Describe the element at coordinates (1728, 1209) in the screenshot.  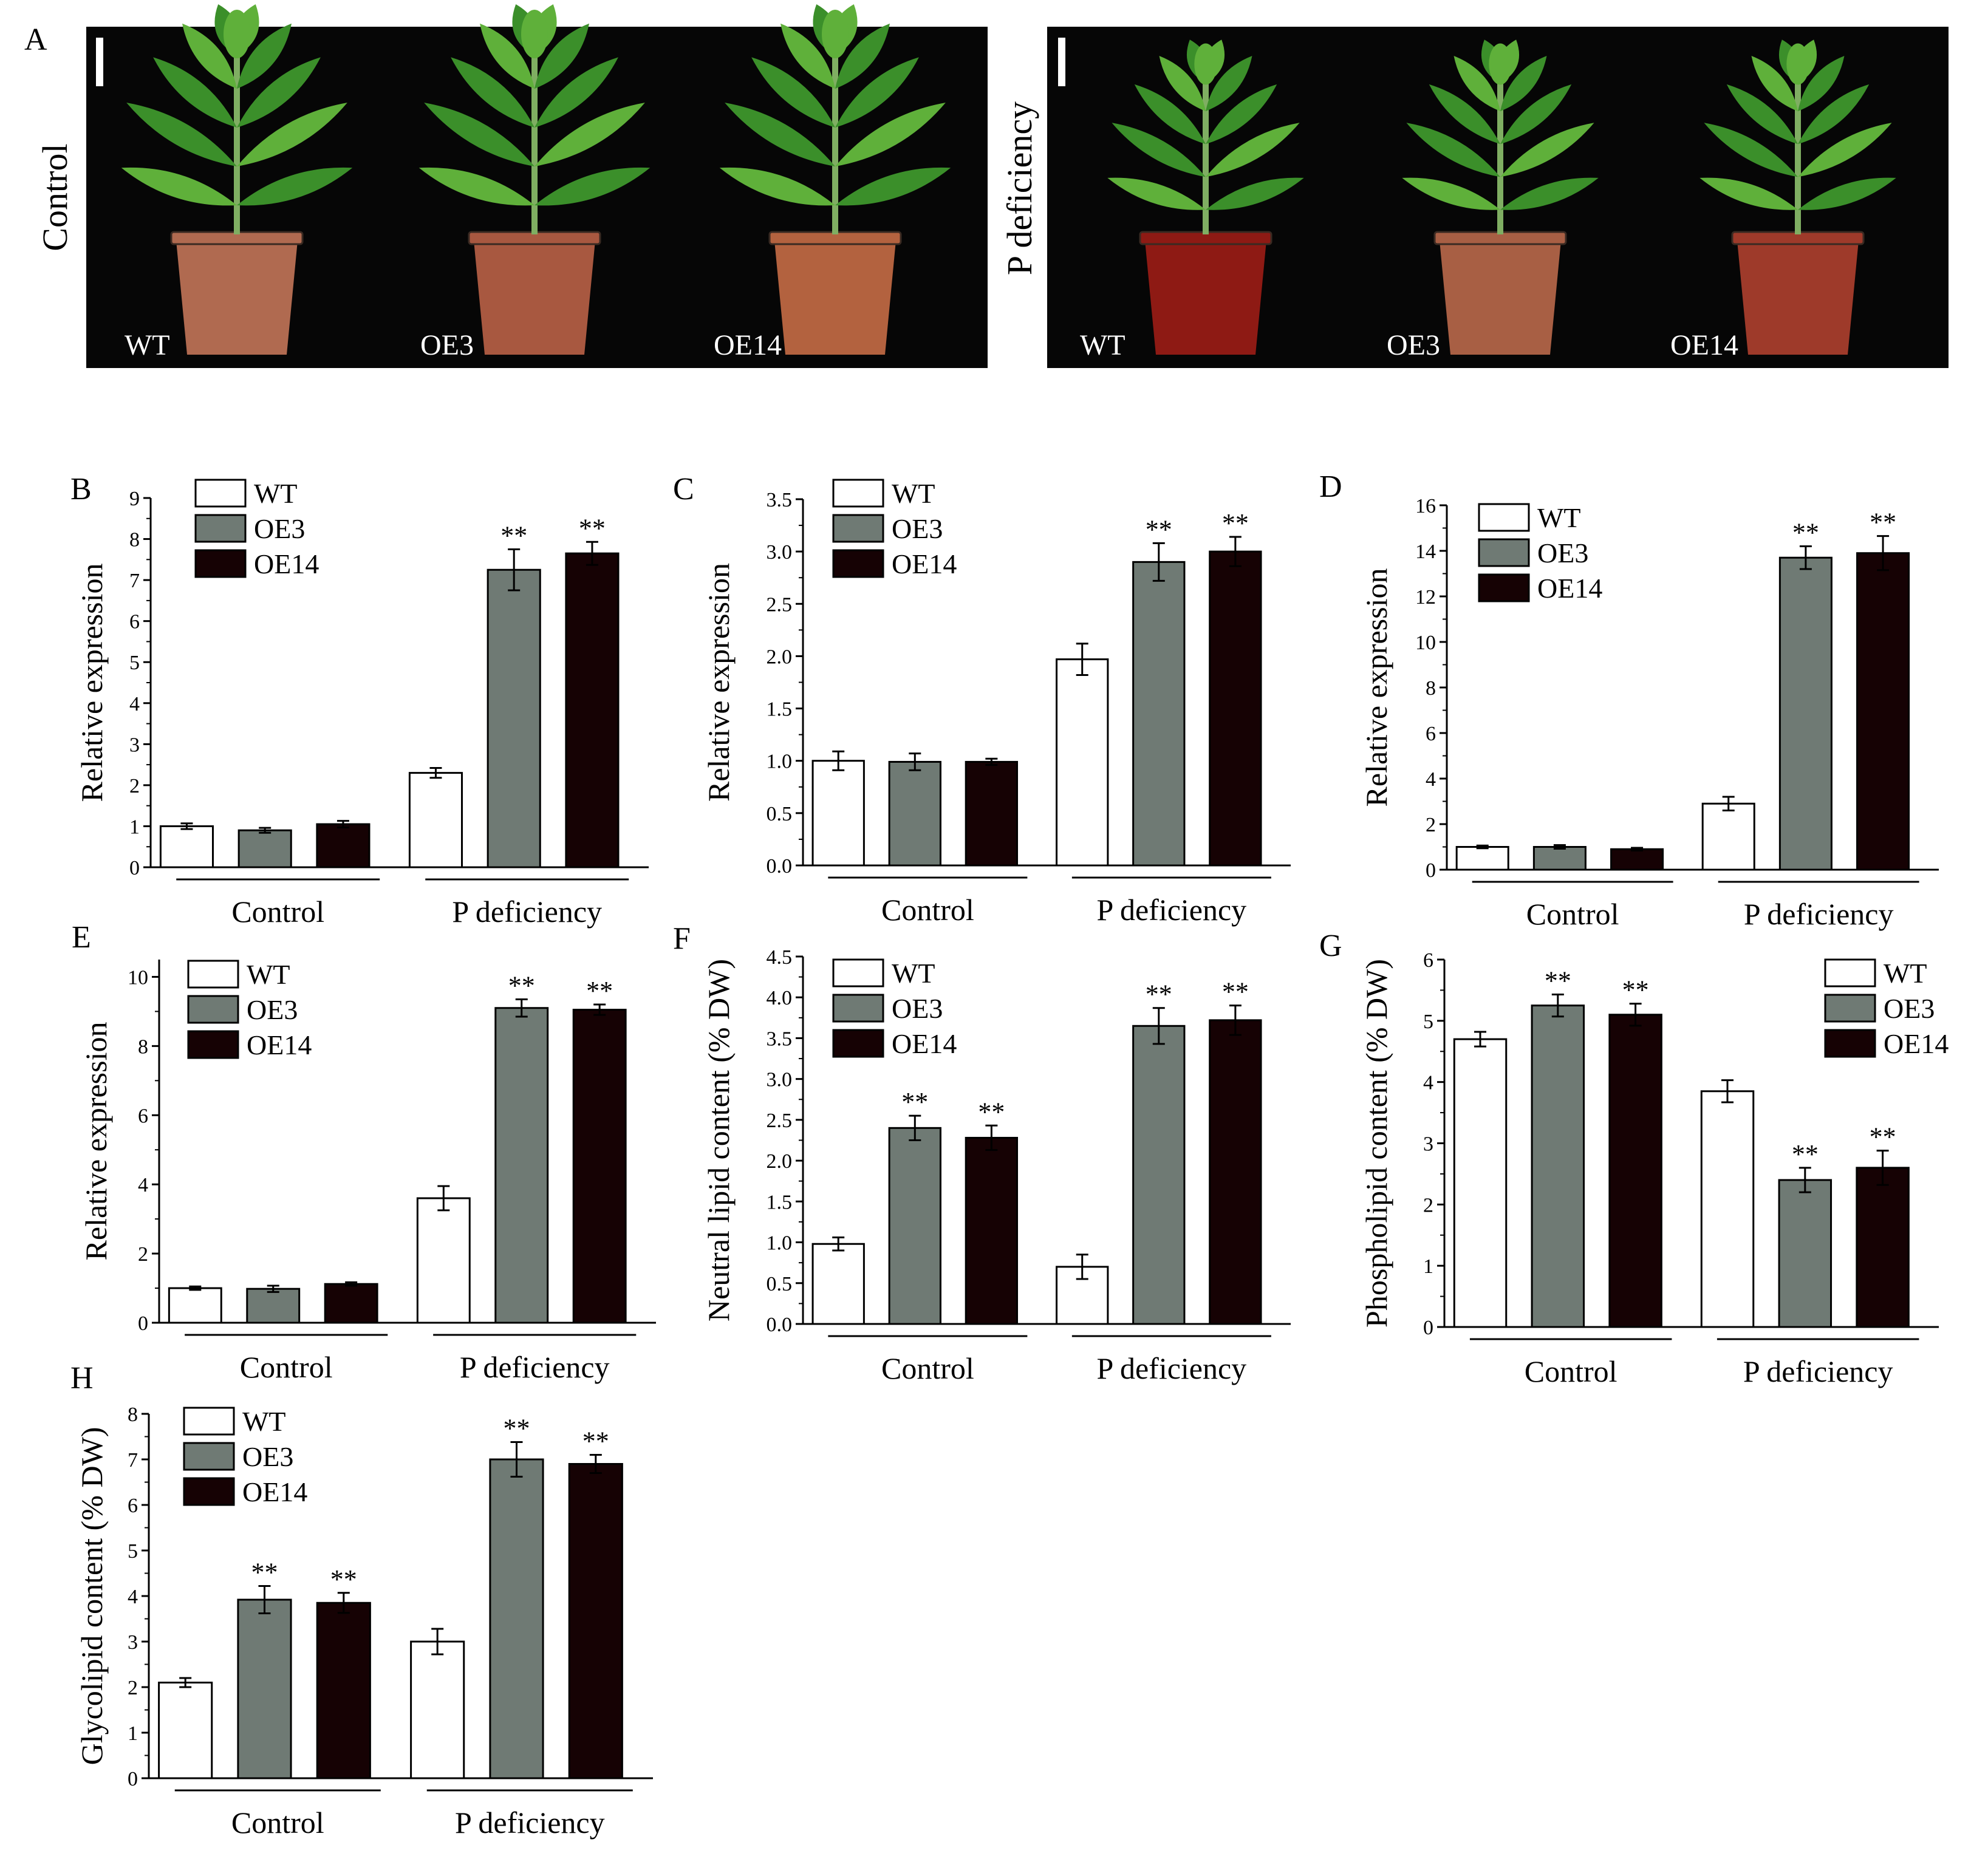
I see `bar-wt-p-deficiency` at that location.